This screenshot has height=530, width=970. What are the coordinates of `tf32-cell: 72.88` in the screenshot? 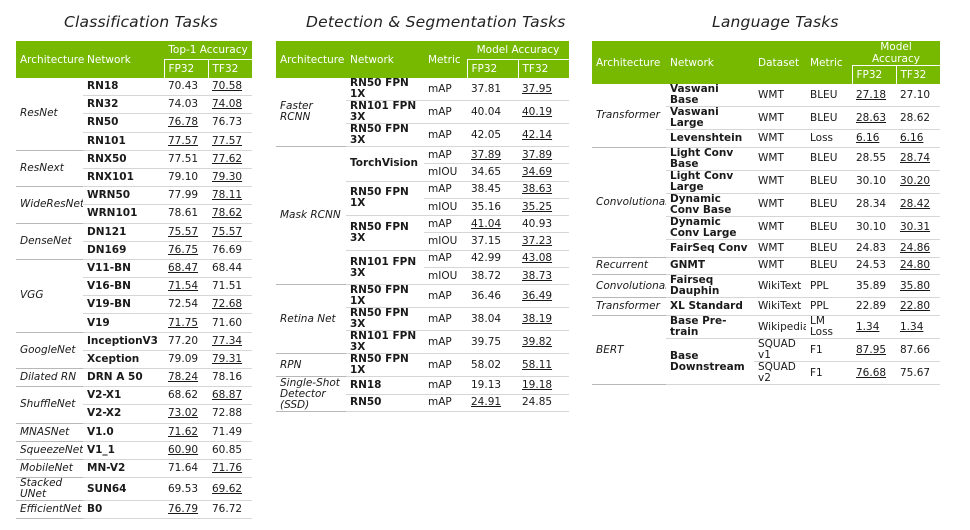 It's located at (230, 414).